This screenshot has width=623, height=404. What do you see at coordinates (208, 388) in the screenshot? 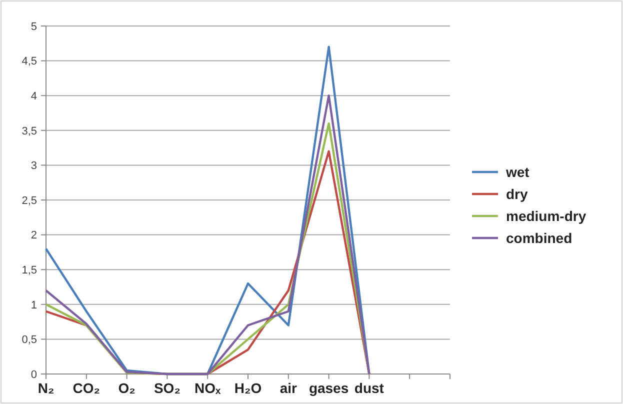
I see `x-tick-label: NOₓ` at bounding box center [208, 388].